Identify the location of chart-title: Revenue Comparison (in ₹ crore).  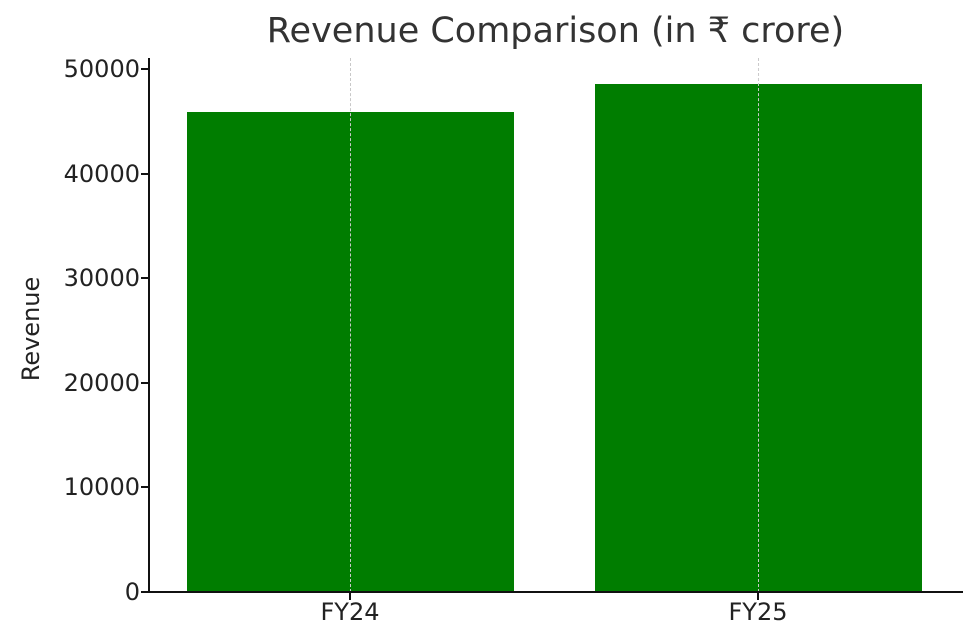
(555, 31).